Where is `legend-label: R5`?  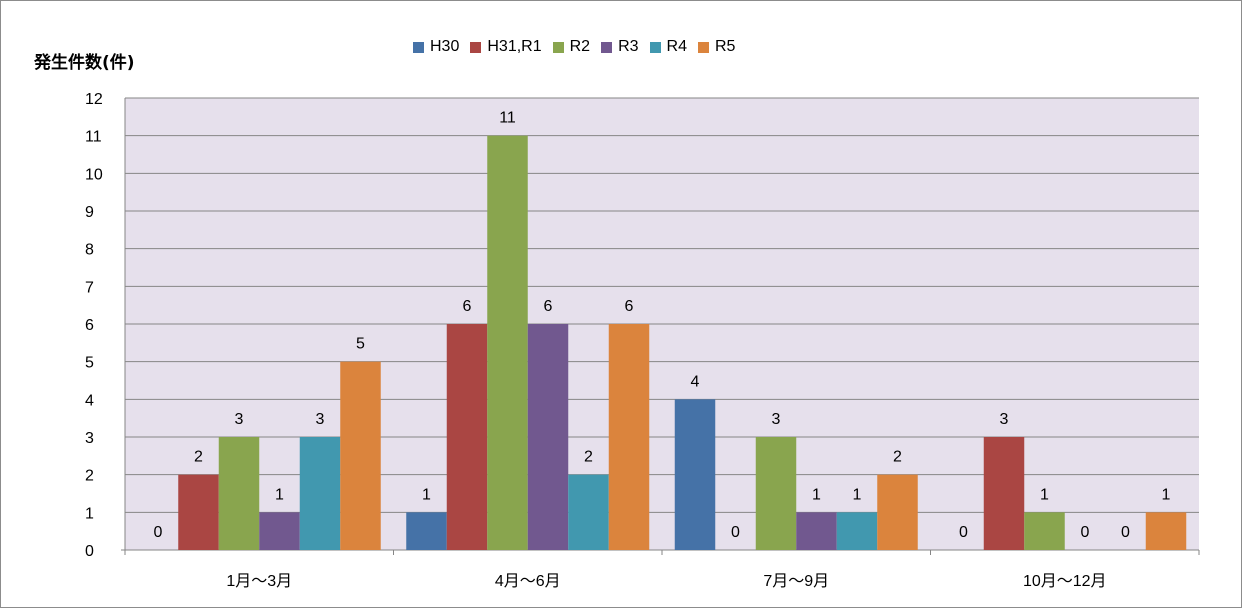 legend-label: R5 is located at coordinates (725, 46).